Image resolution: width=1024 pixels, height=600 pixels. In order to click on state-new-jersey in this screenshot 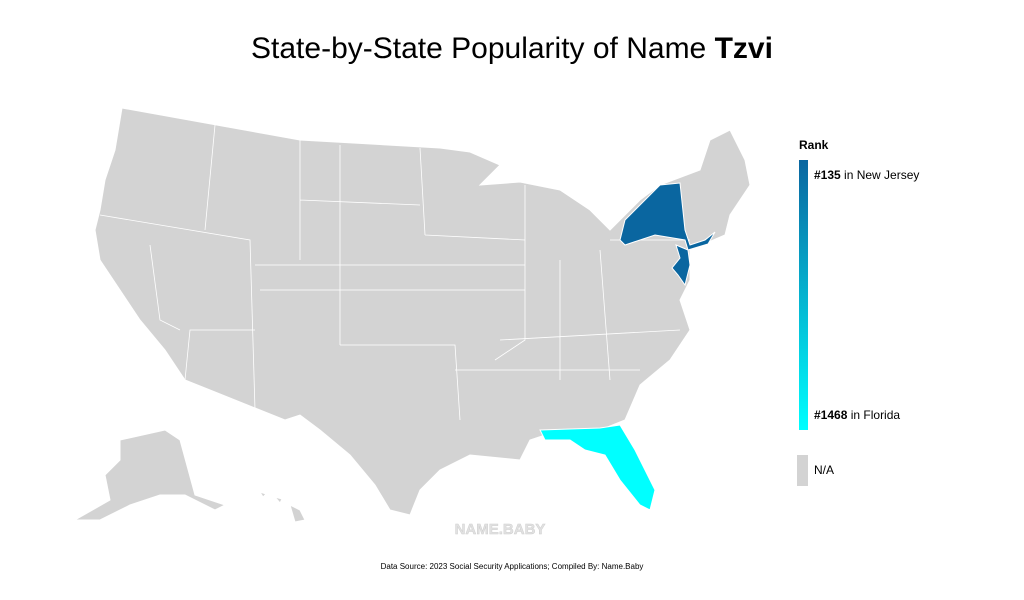, I will do `click(681, 265)`.